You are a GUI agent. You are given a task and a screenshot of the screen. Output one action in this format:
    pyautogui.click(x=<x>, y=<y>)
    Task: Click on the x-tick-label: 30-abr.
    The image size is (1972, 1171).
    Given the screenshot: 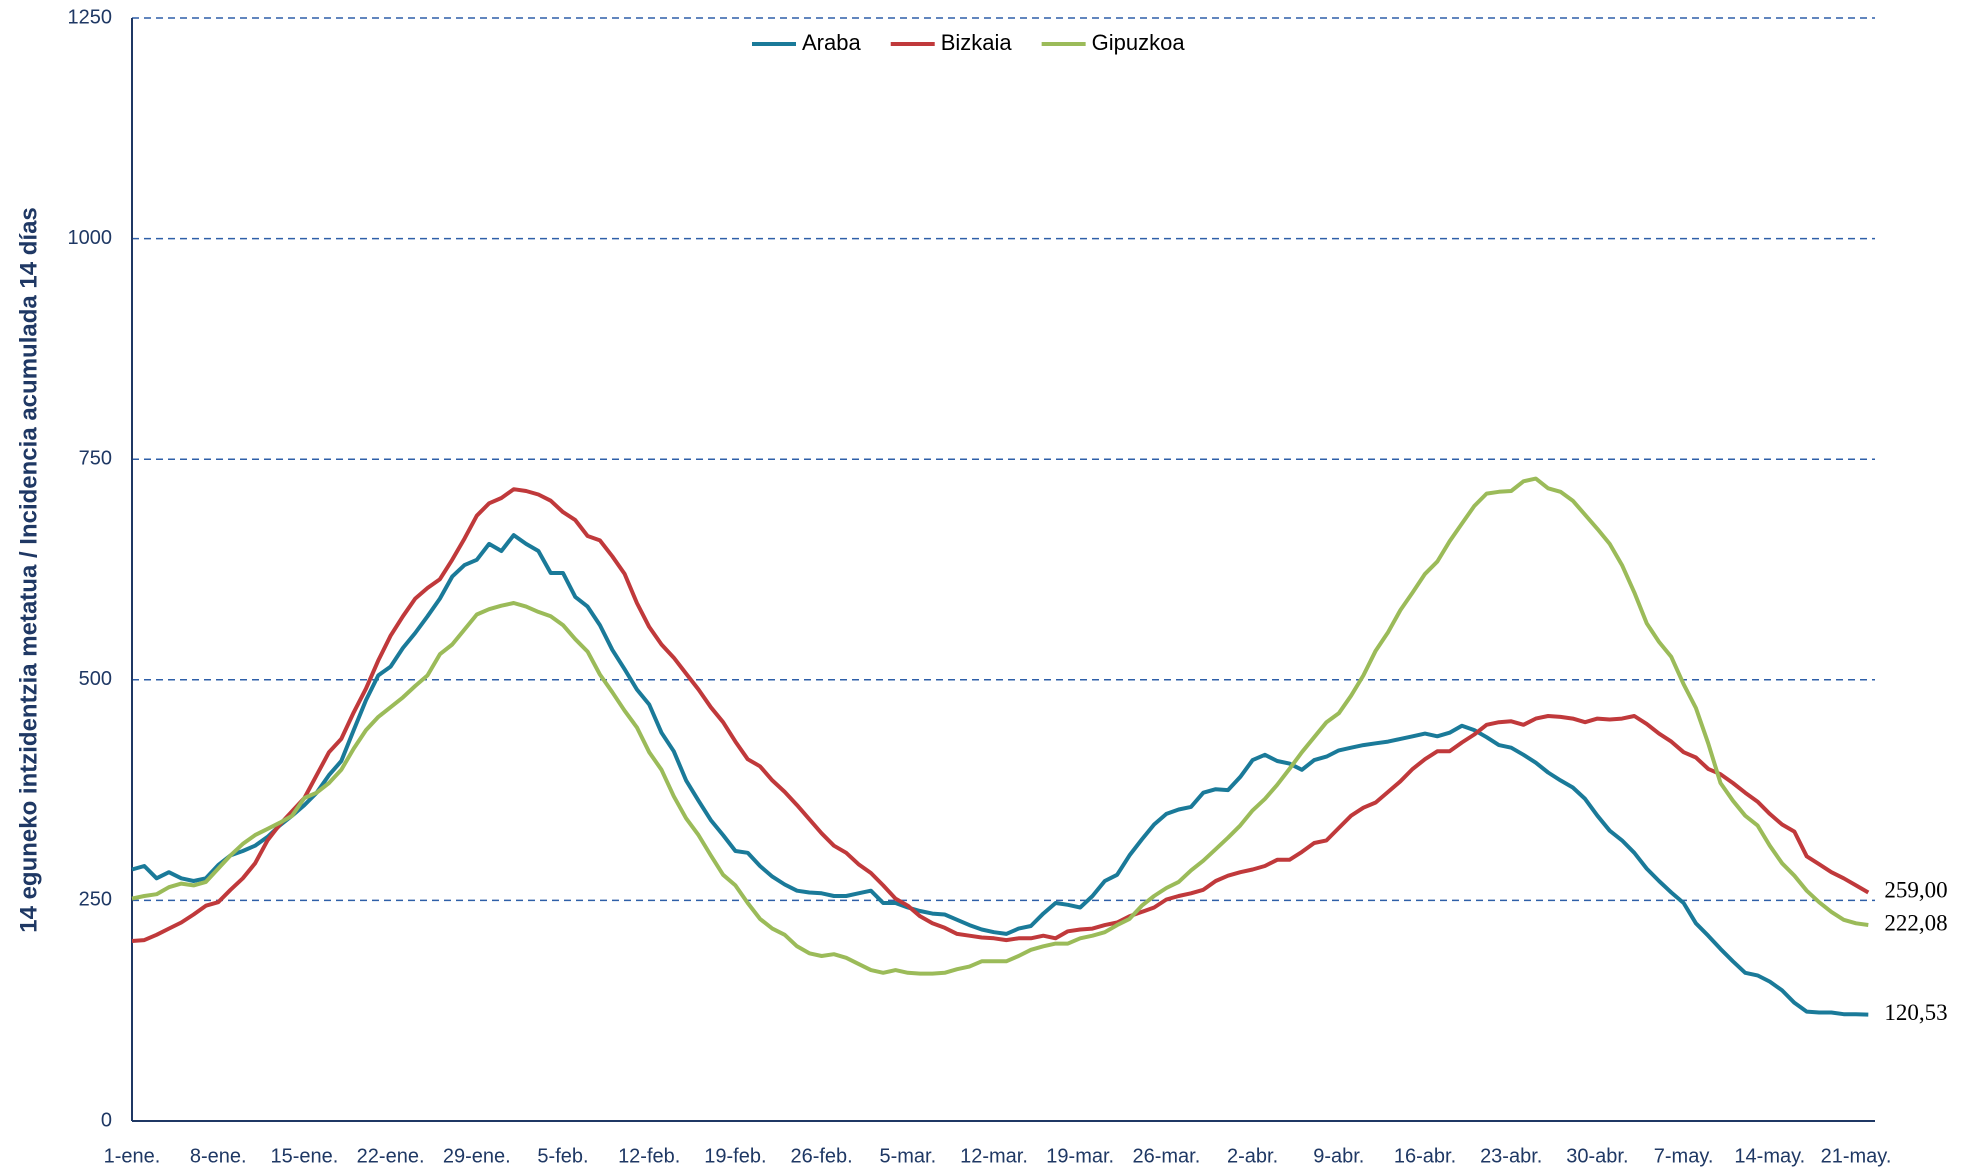 What is the action you would take?
    pyautogui.click(x=1597, y=1156)
    